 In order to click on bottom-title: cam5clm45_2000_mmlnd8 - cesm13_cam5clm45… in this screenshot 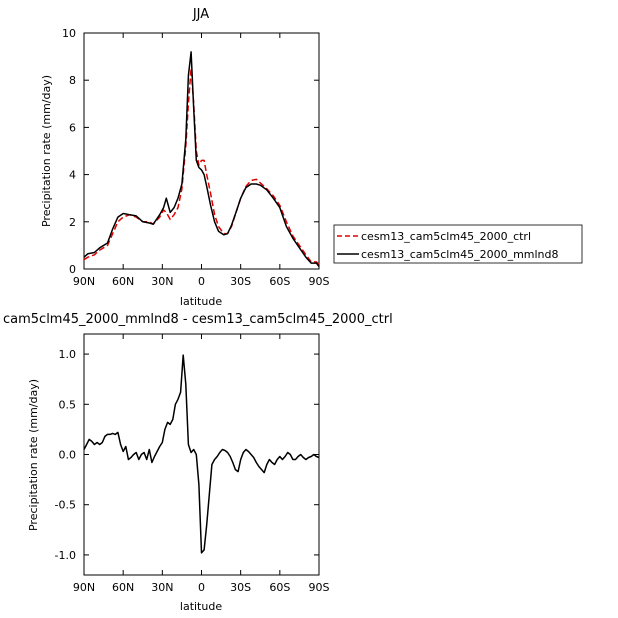, I will do `click(198, 319)`.